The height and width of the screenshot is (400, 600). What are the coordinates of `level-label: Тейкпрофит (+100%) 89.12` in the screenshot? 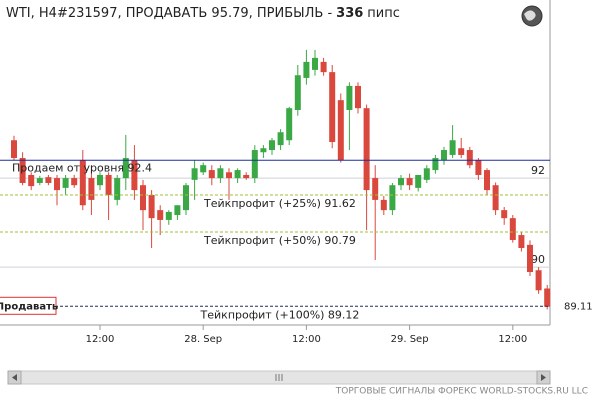 It's located at (280, 314).